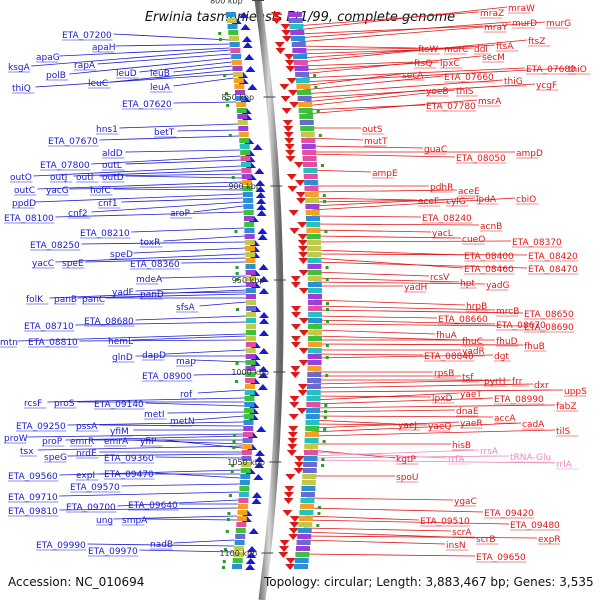  Describe the element at coordinates (186, 308) in the screenshot. I see `gene-label: sfsA` at that location.